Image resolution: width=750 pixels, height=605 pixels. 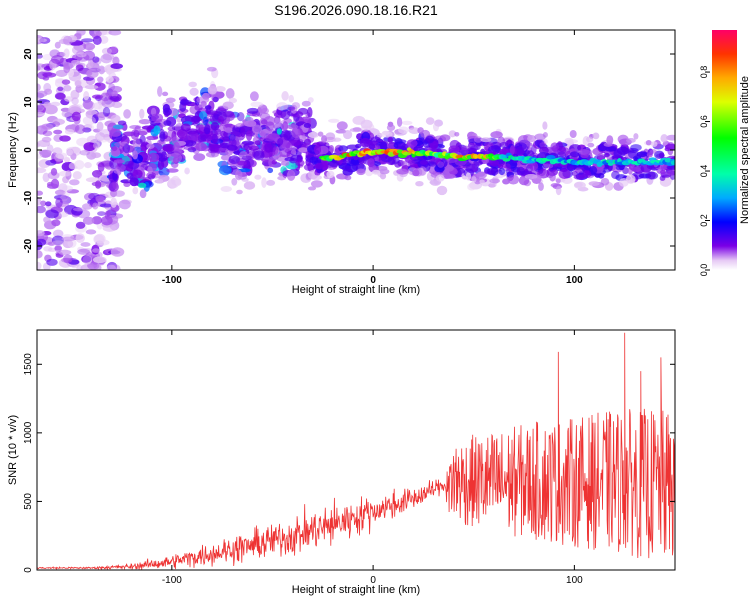 What do you see at coordinates (704, 72) in the screenshot?
I see `colorbar-tick-label: 0.8` at bounding box center [704, 72].